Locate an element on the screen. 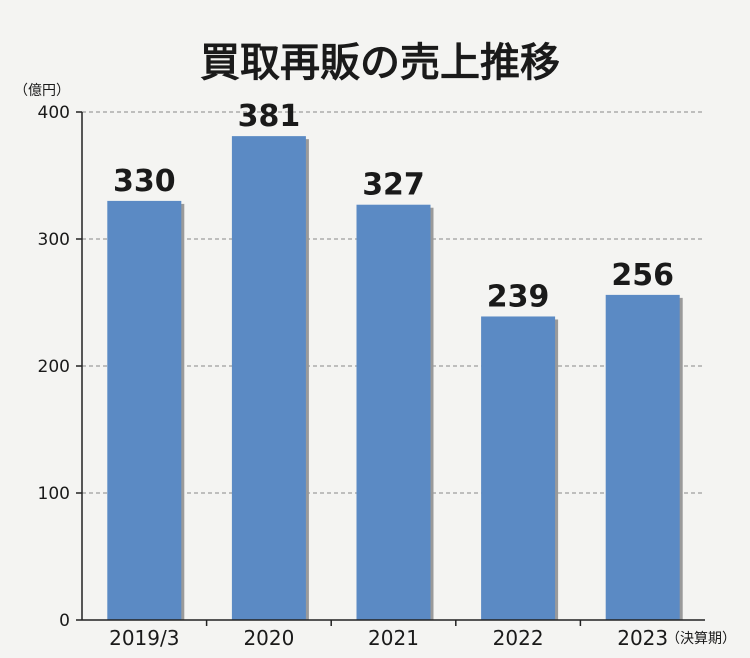 The image size is (750, 658). bar-value-label: 381 is located at coordinates (269, 116).